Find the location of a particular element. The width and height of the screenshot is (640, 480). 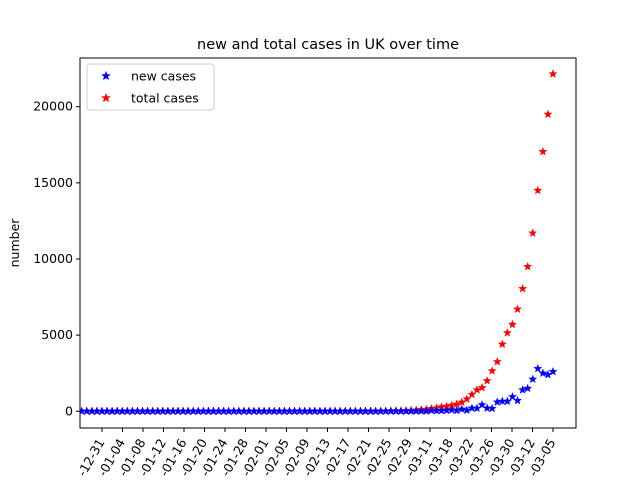

legend-label: new cases is located at coordinates (163, 76).